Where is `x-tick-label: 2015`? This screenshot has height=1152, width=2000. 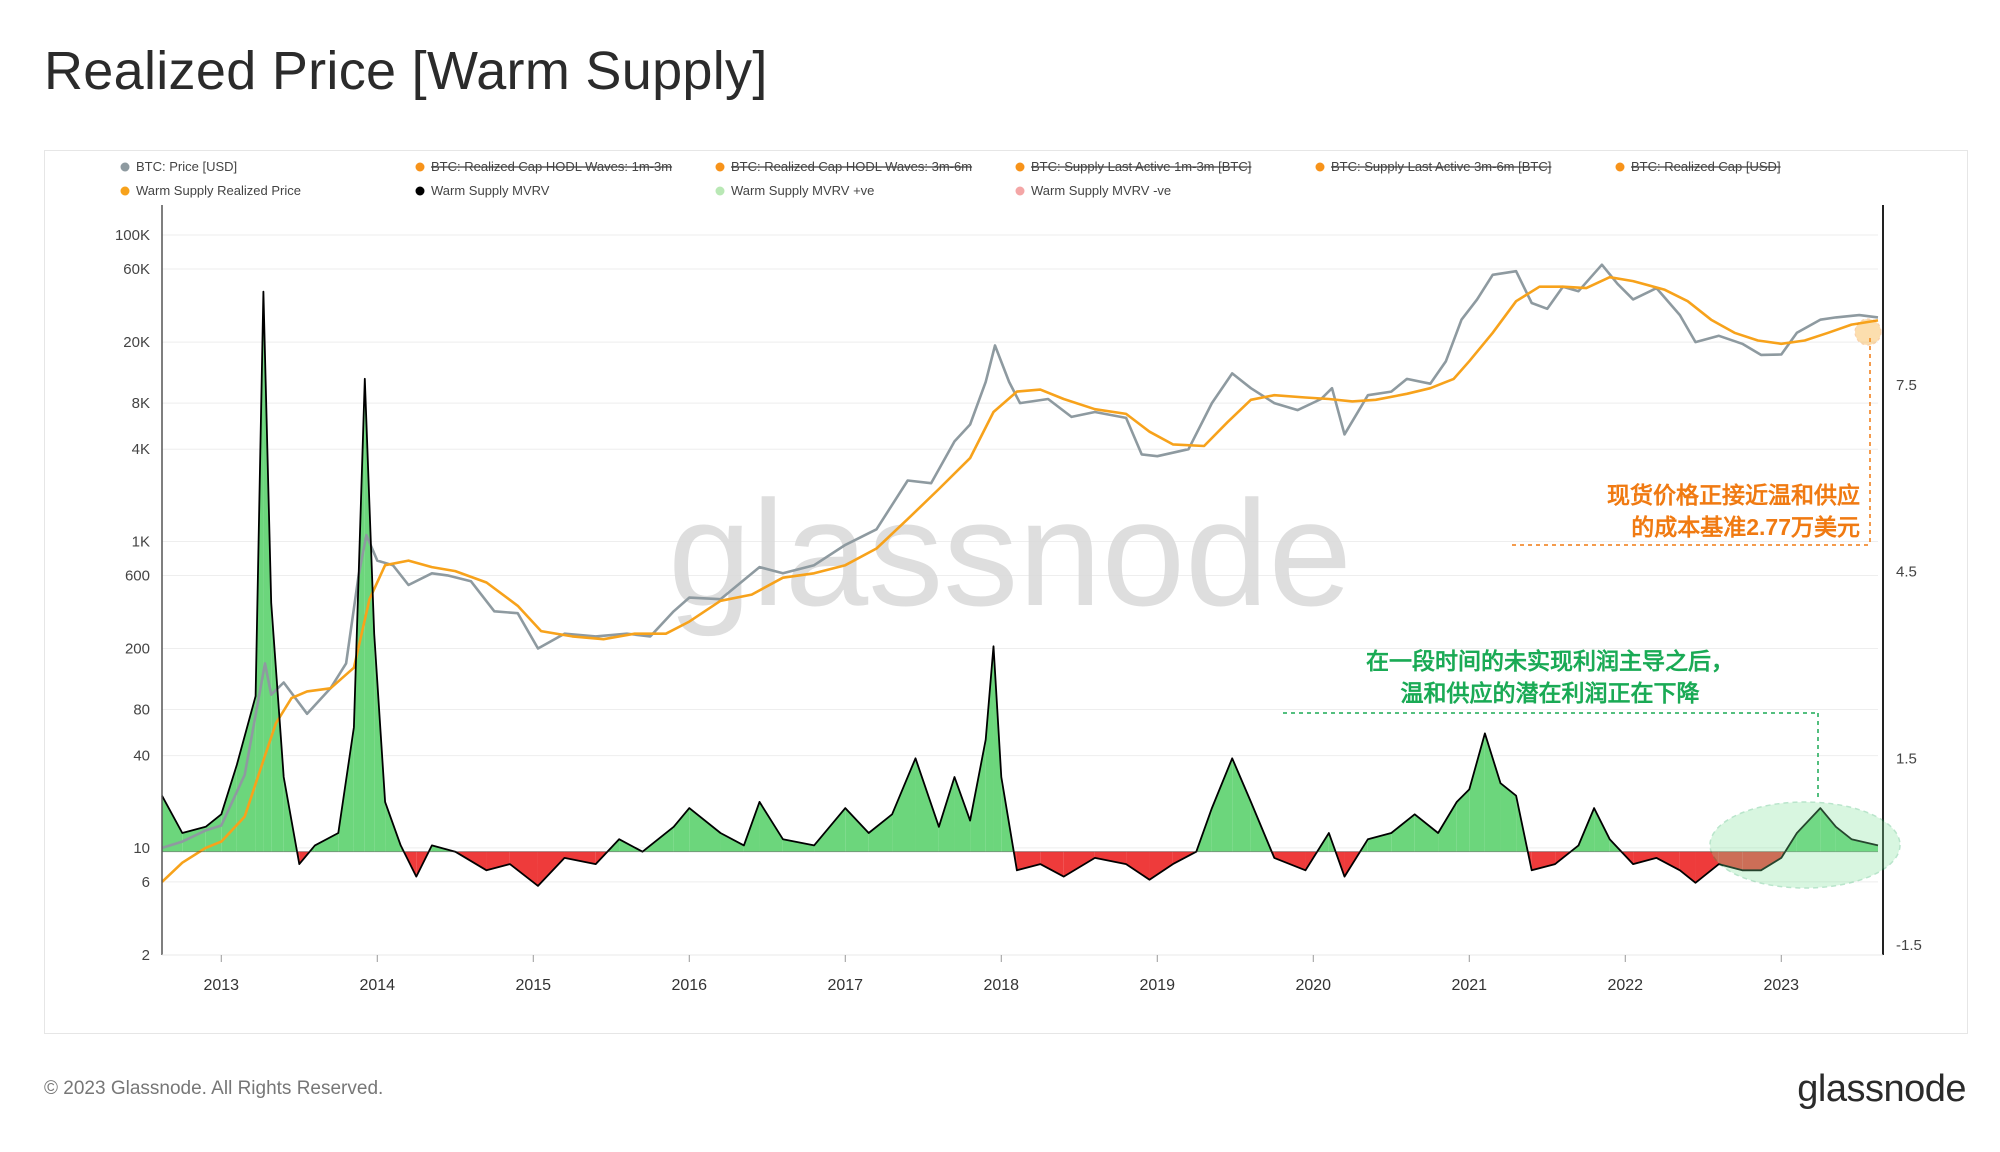 x-tick-label: 2015 is located at coordinates (533, 985).